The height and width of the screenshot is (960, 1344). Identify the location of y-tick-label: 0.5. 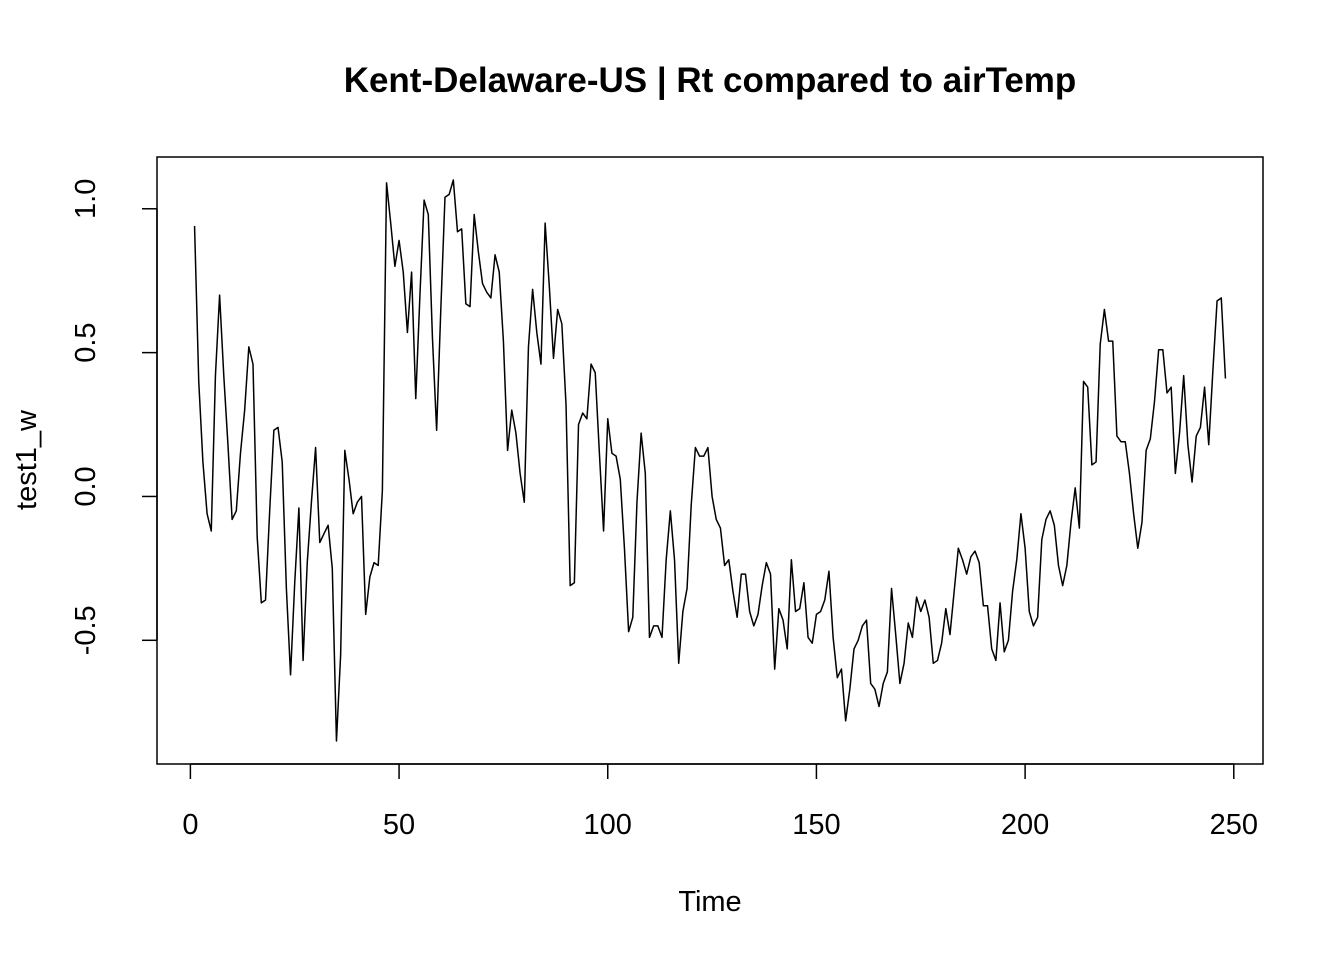
(86, 342).